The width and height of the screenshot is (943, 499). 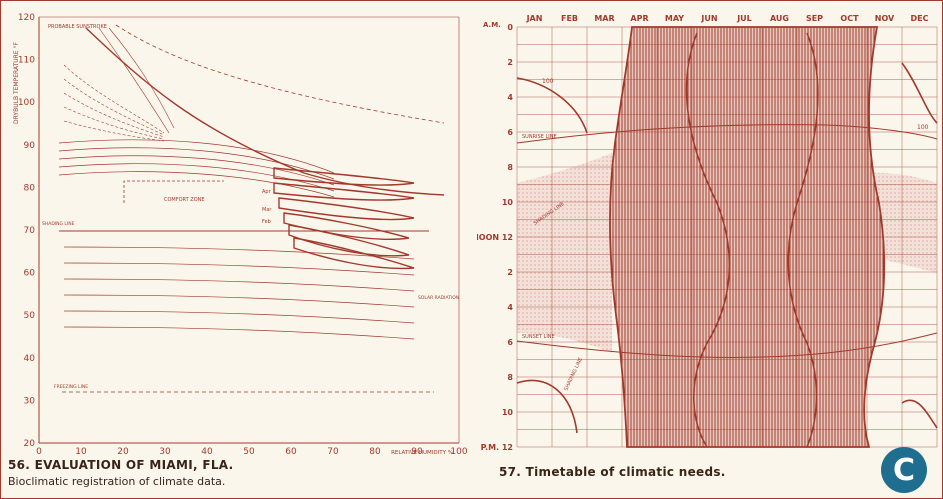 What do you see at coordinates (207, 452) in the screenshot?
I see `x-tick-label: 40` at bounding box center [207, 452].